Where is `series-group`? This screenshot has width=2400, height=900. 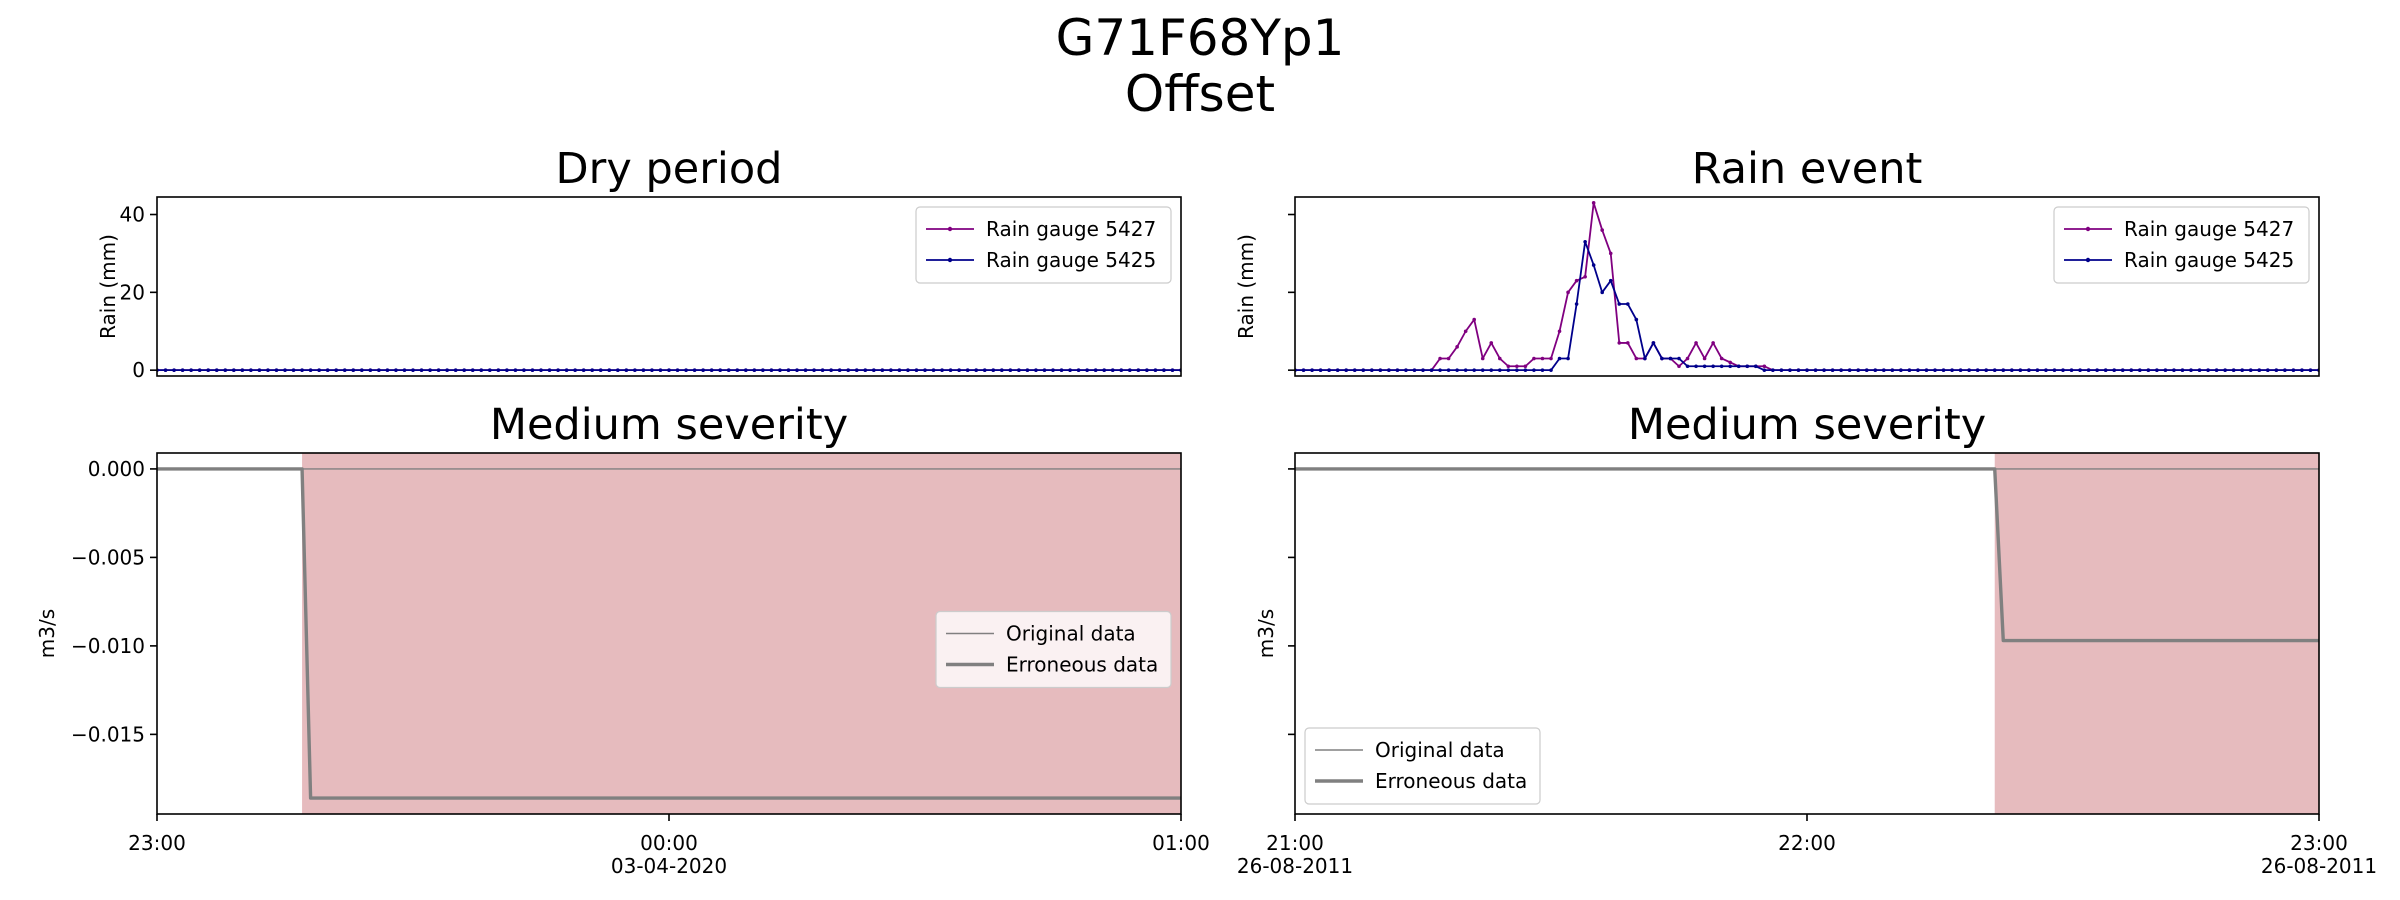 series-group is located at coordinates (669, 370).